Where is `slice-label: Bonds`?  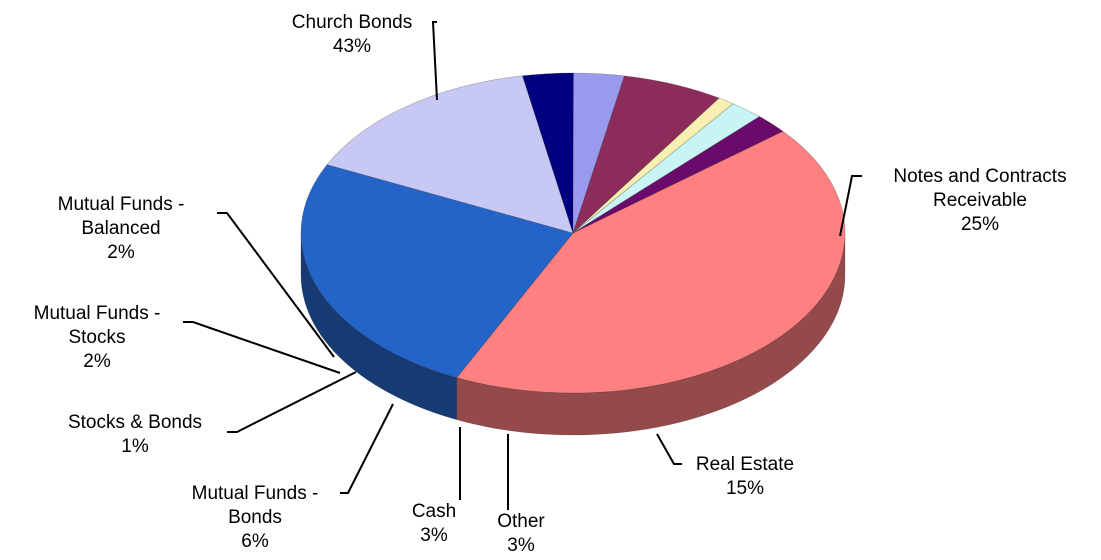 slice-label: Bonds is located at coordinates (255, 517).